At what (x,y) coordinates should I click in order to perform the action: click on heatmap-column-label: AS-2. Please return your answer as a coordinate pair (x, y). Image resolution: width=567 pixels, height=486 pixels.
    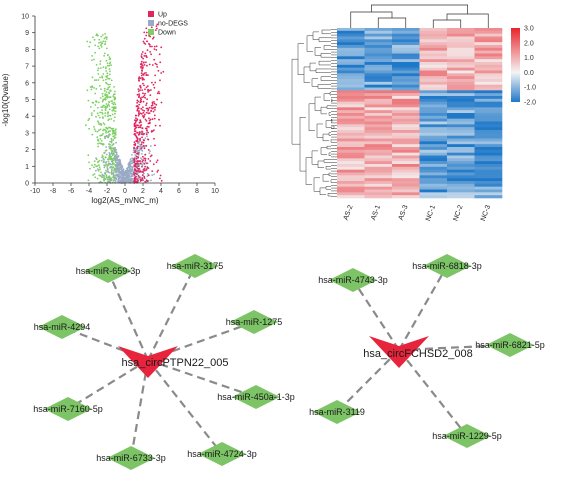
    Looking at the image, I should click on (349, 212).